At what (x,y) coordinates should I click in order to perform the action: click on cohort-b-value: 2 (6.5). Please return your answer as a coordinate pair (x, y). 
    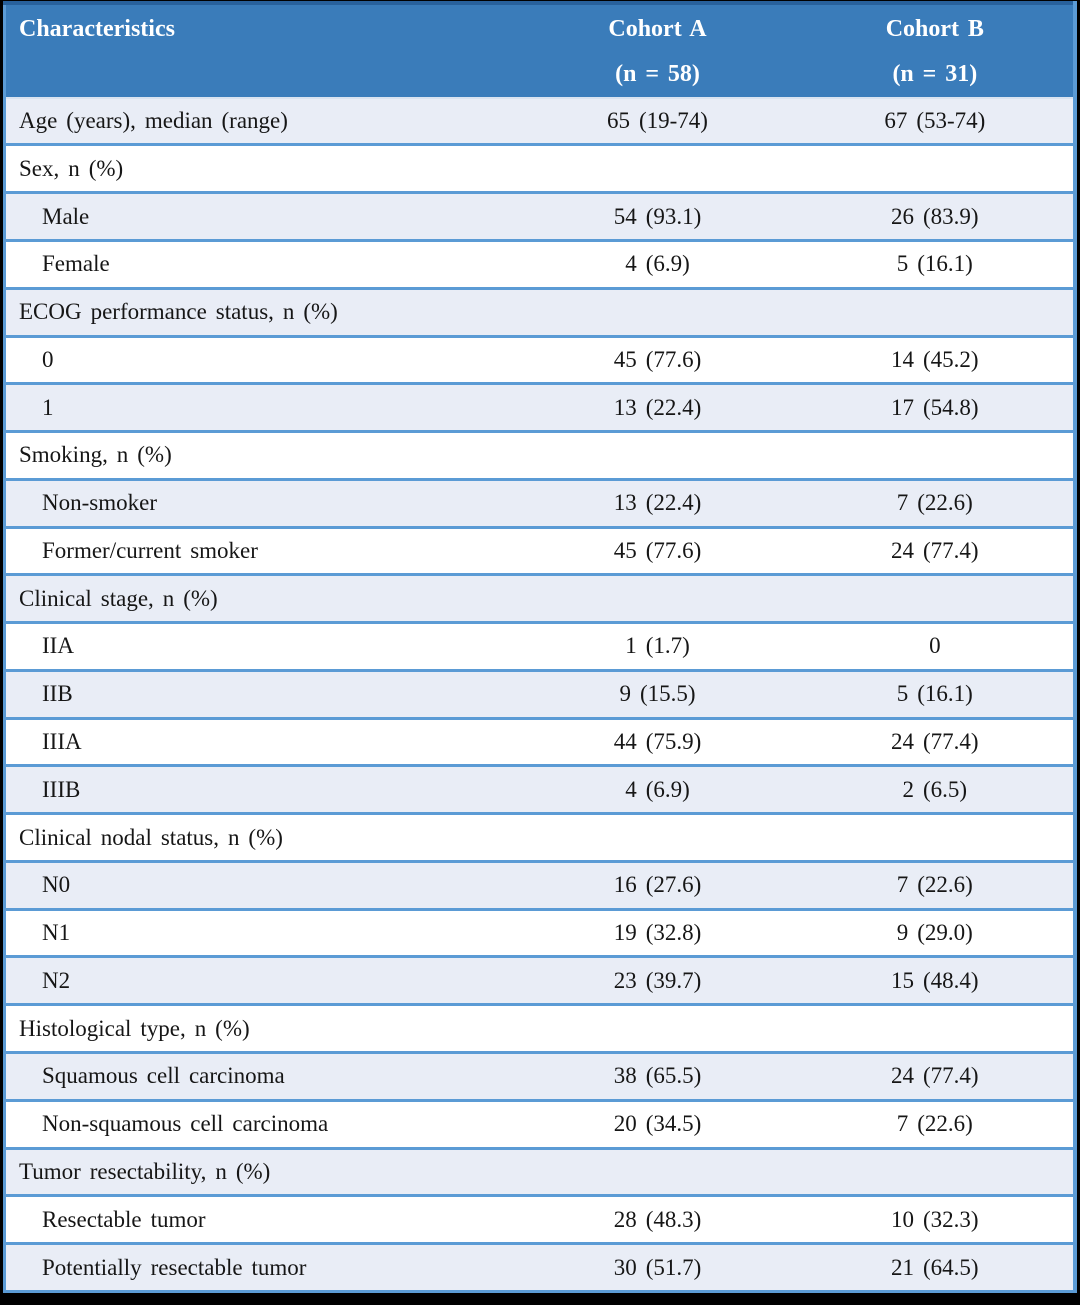
    Looking at the image, I should click on (935, 789).